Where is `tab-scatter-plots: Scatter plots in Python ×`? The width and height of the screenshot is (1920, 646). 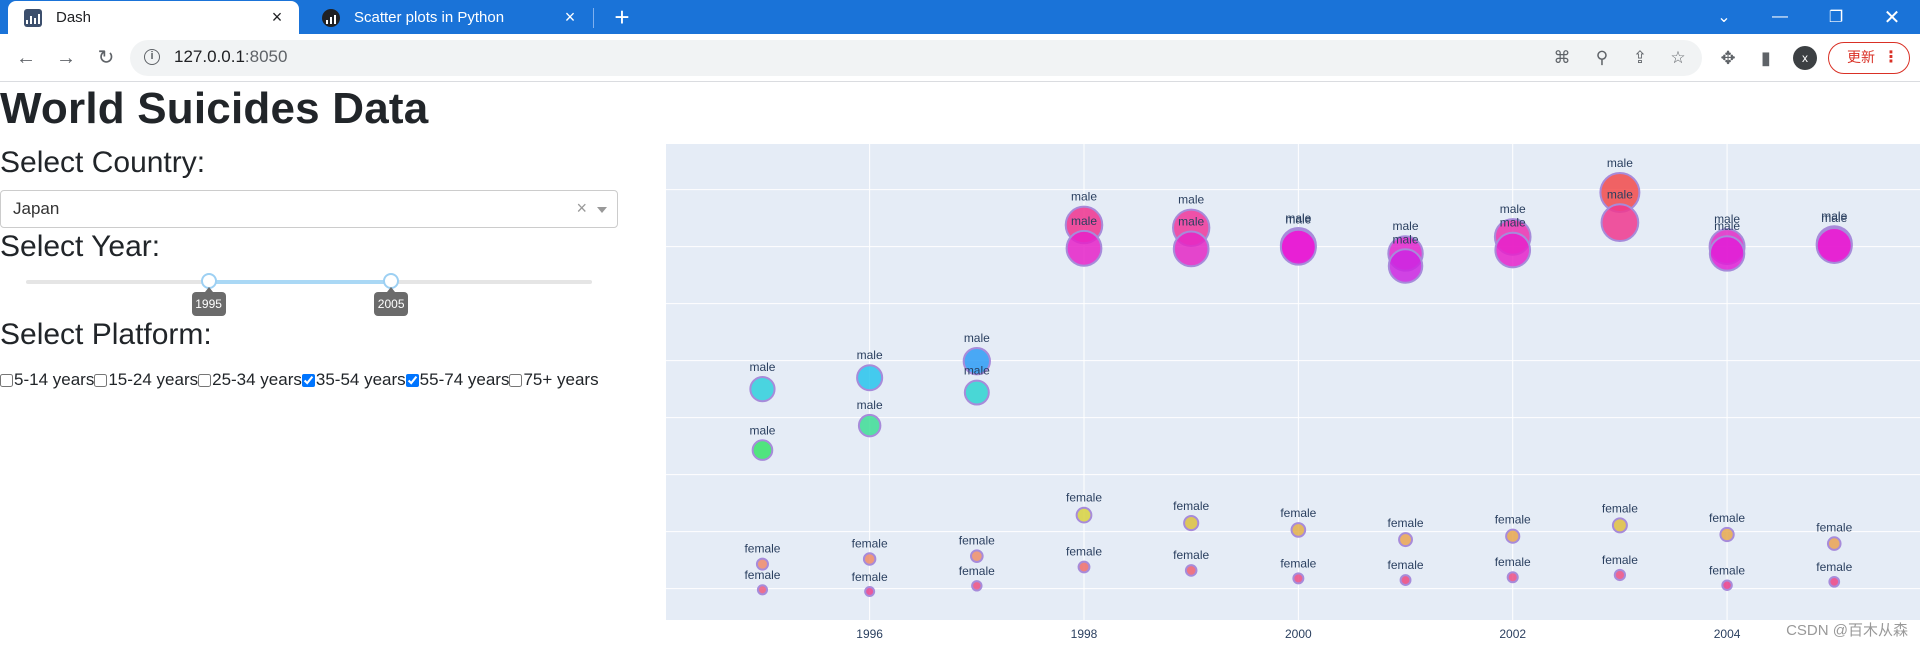
tab-scatter-plots: Scatter plots in Python × is located at coordinates (449, 17).